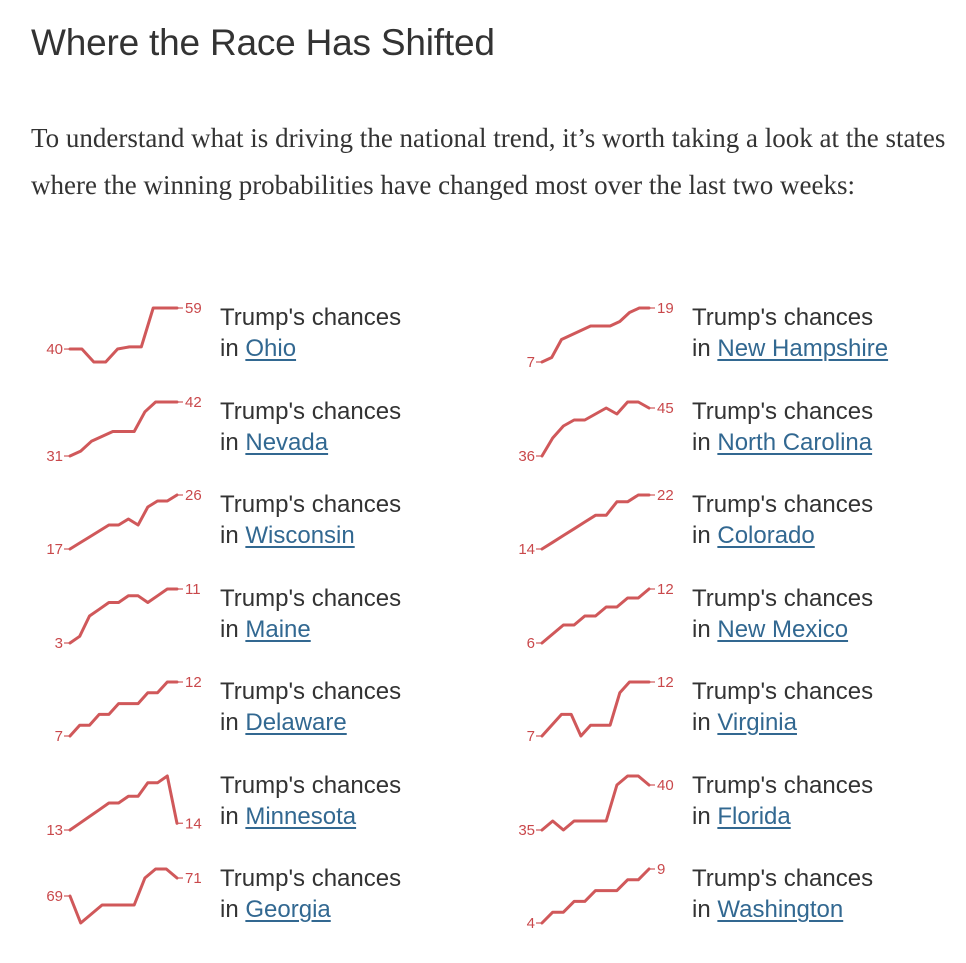  I want to click on state-link-new-mexico: New Mexico, so click(783, 629).